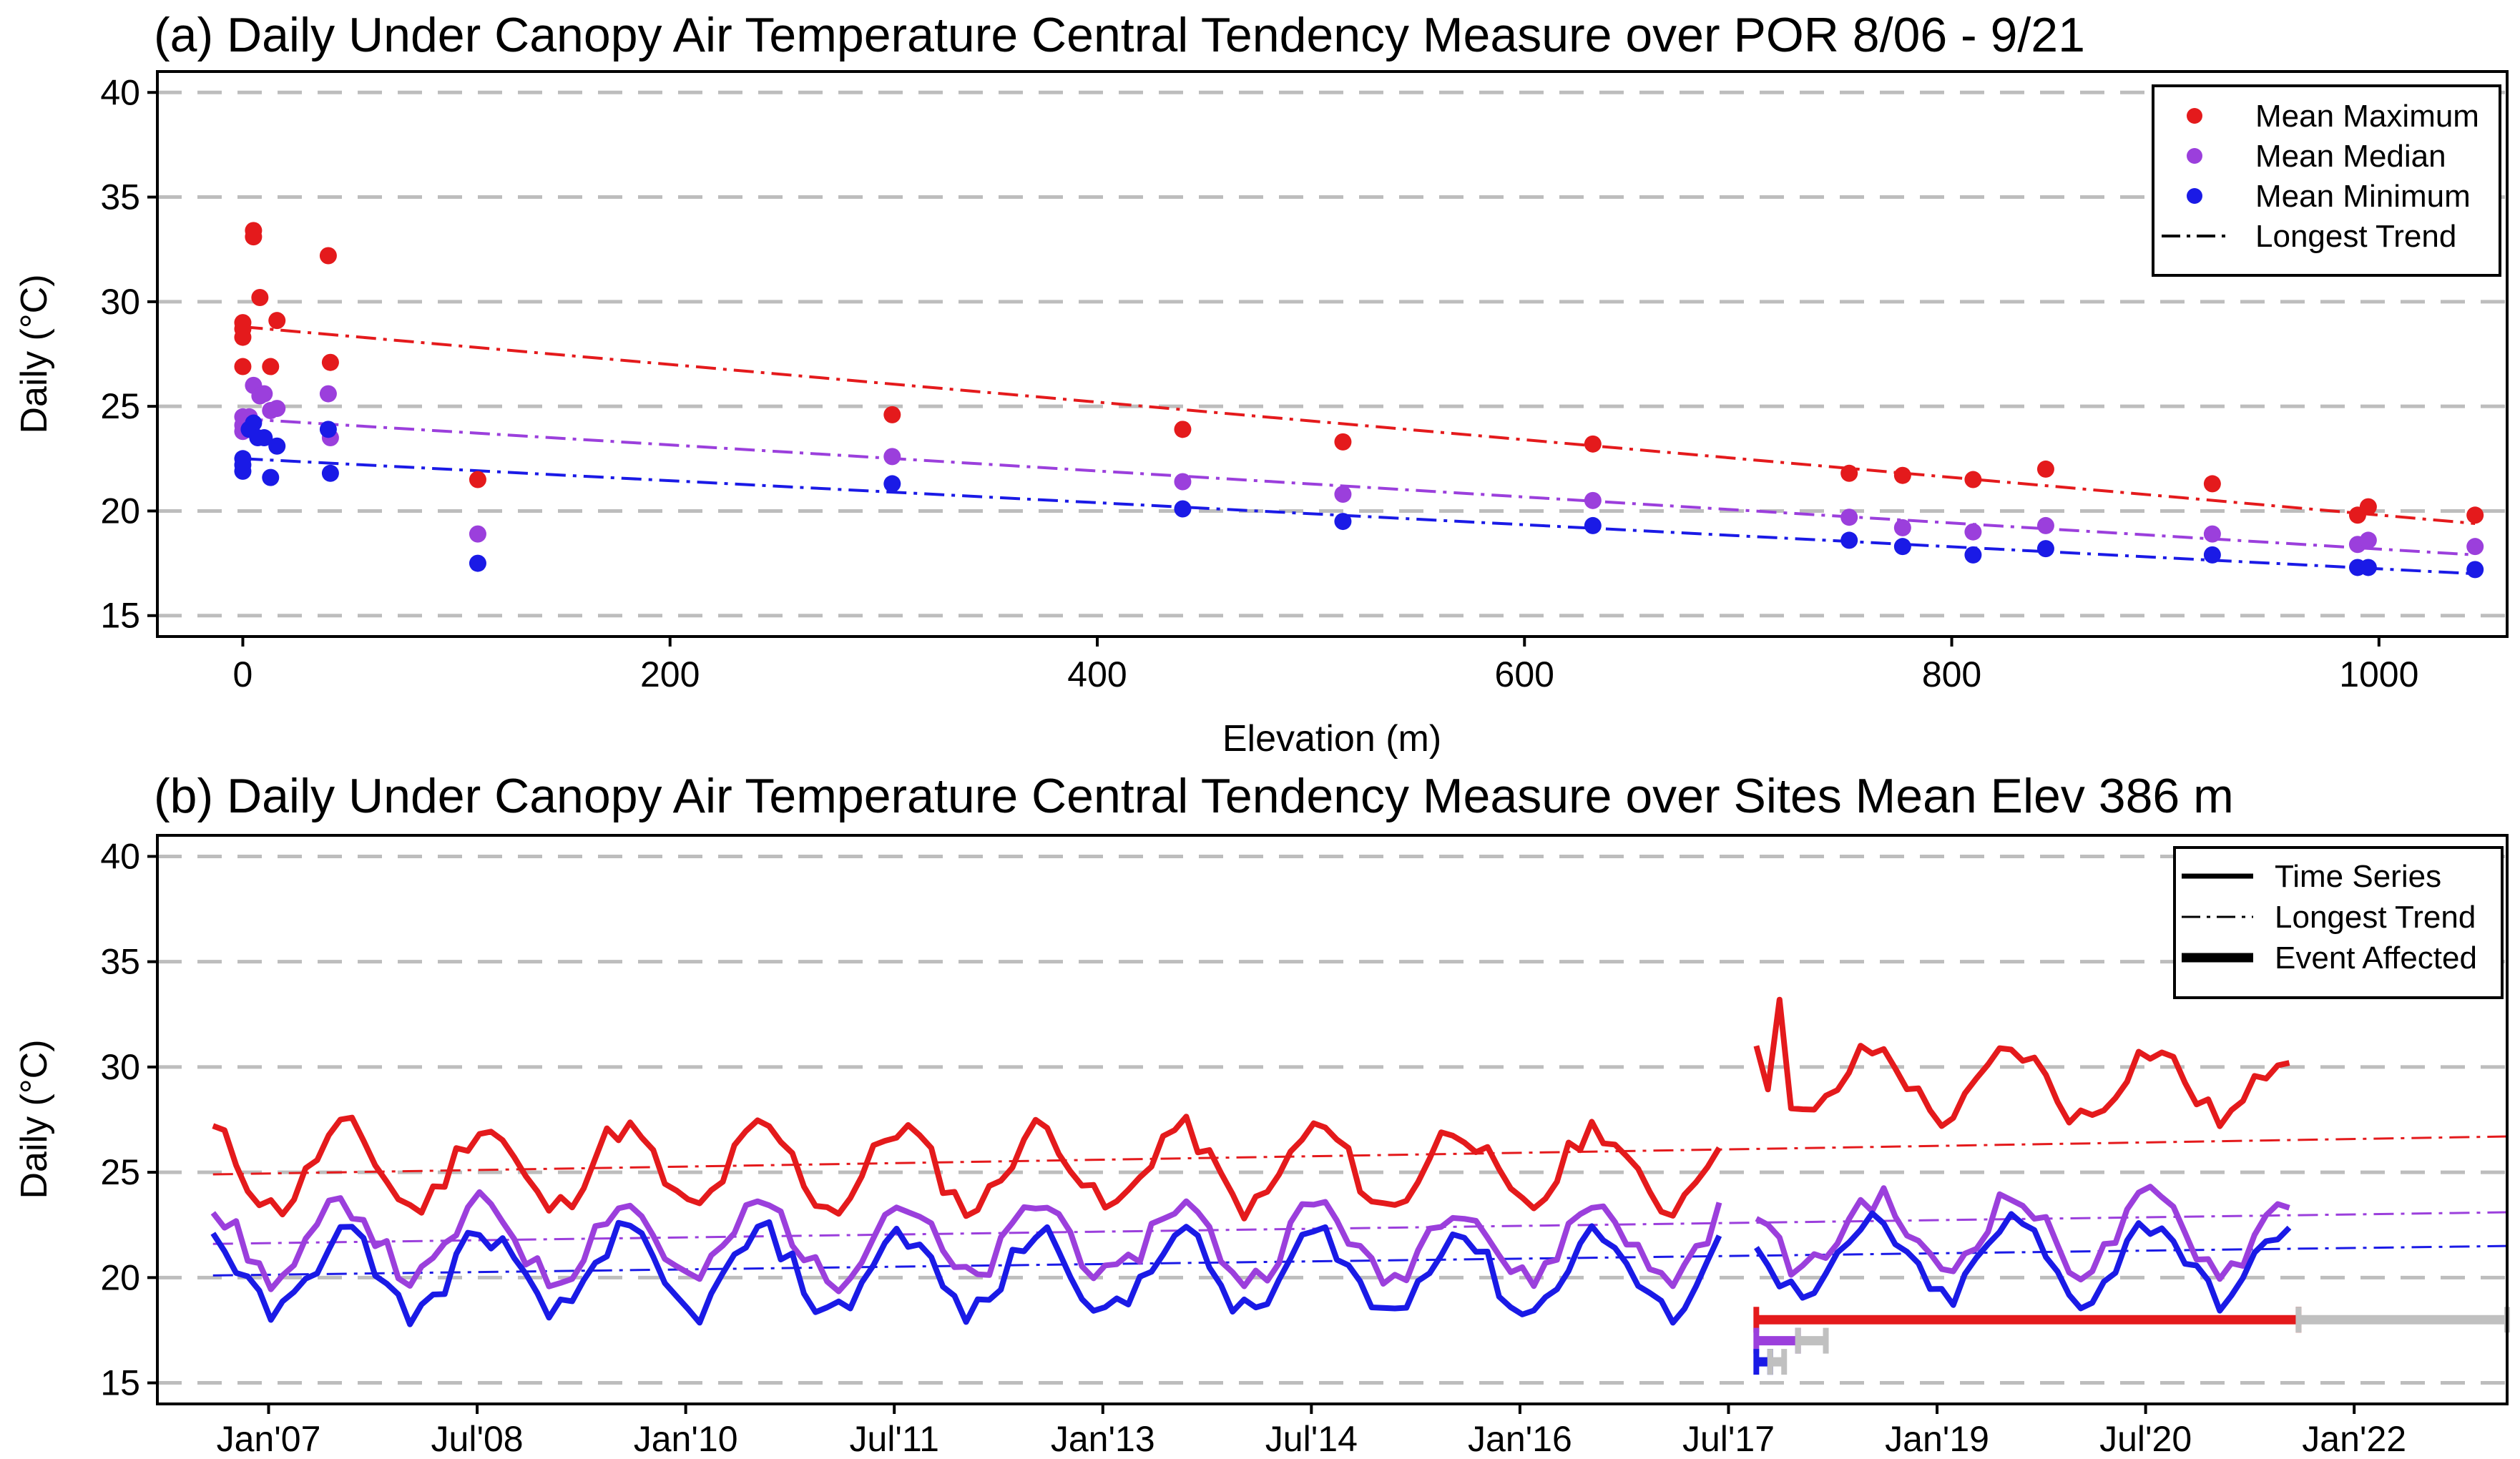 This screenshot has height=1459, width=2520. I want to click on panel-b-x-tick-label-4: Jan'13, so click(1103, 1439).